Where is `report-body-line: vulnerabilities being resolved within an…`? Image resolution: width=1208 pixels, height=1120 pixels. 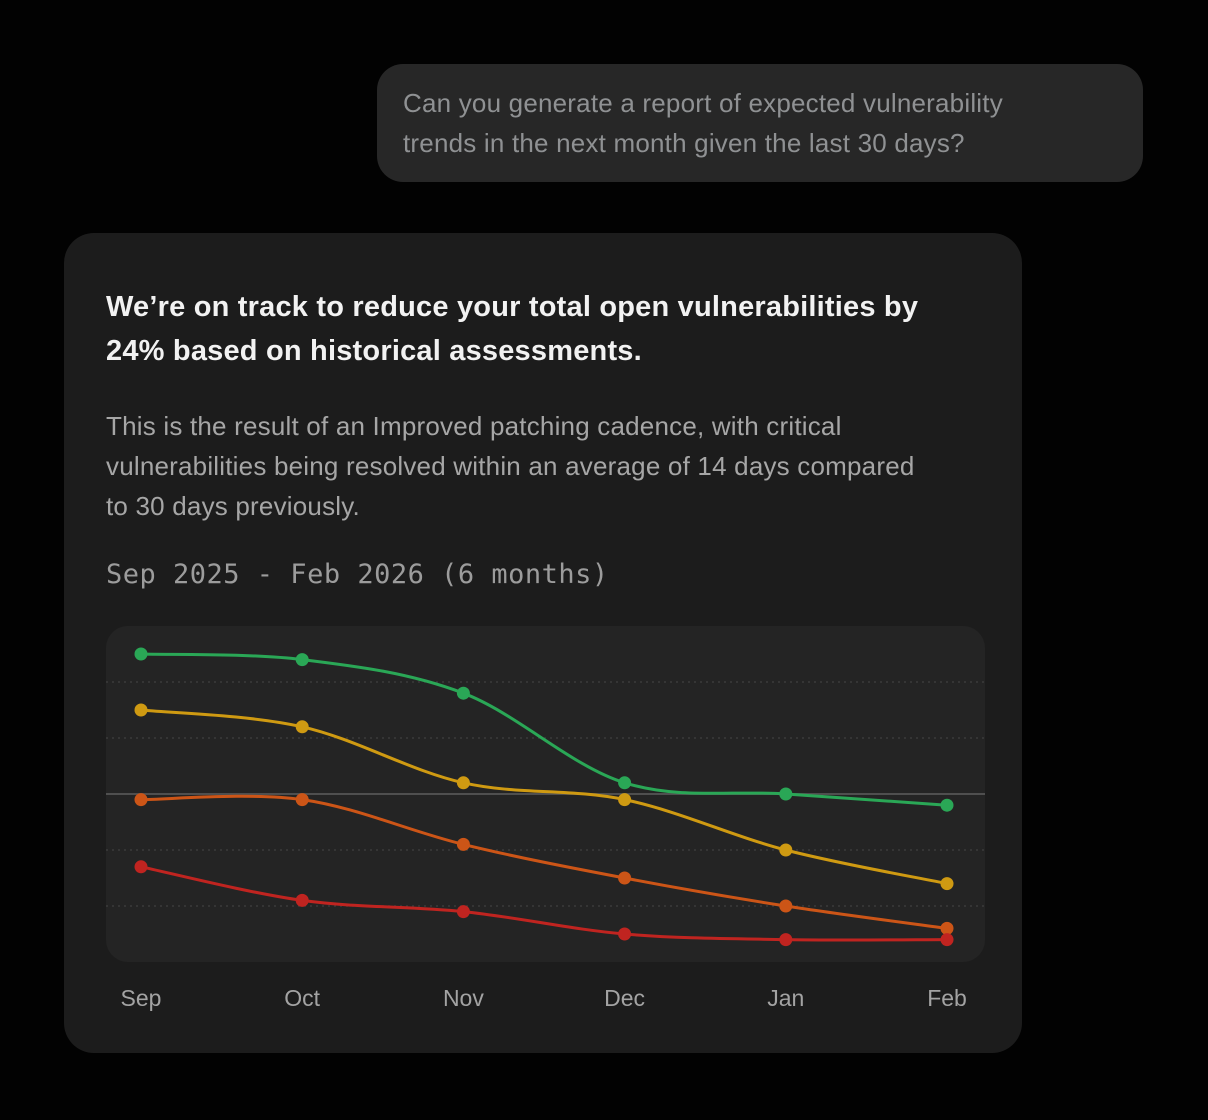
report-body-line: vulnerabilities being resolved within an… is located at coordinates (510, 466).